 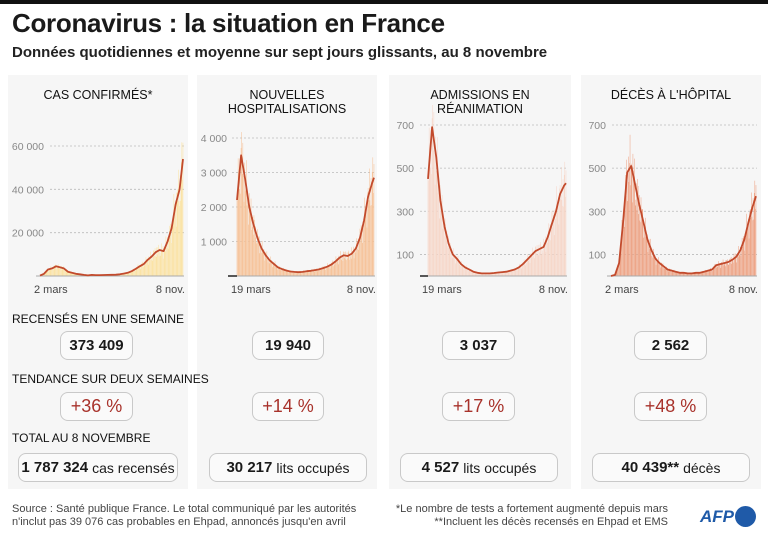 What do you see at coordinates (440, 467) in the screenshot?
I see `total-value: 4 527` at bounding box center [440, 467].